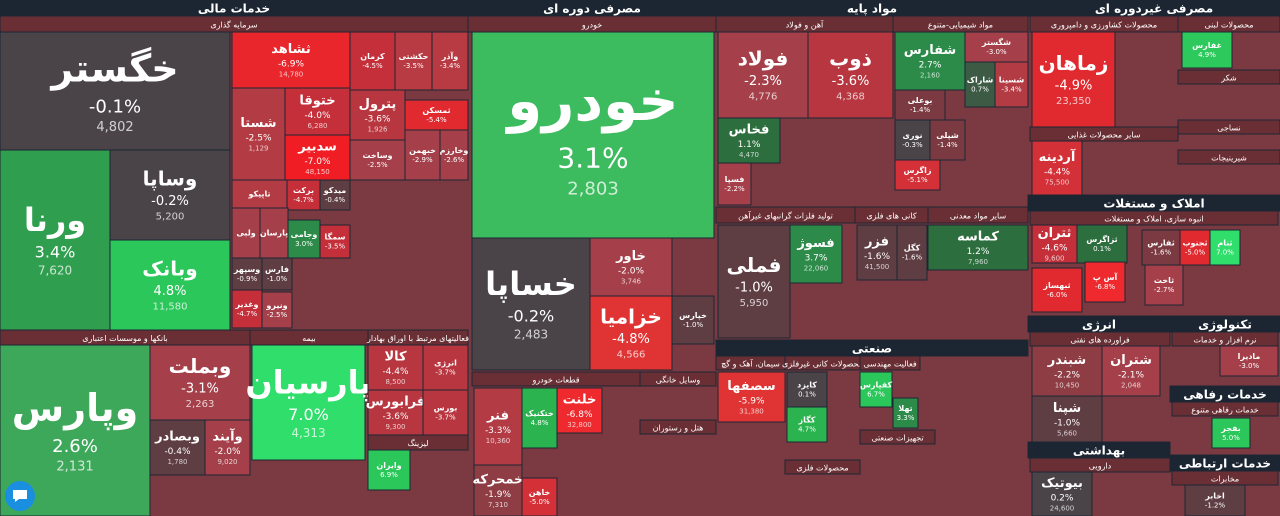 This screenshot has width=1280, height=516. I want to click on stock-price: 9,020, so click(227, 462).